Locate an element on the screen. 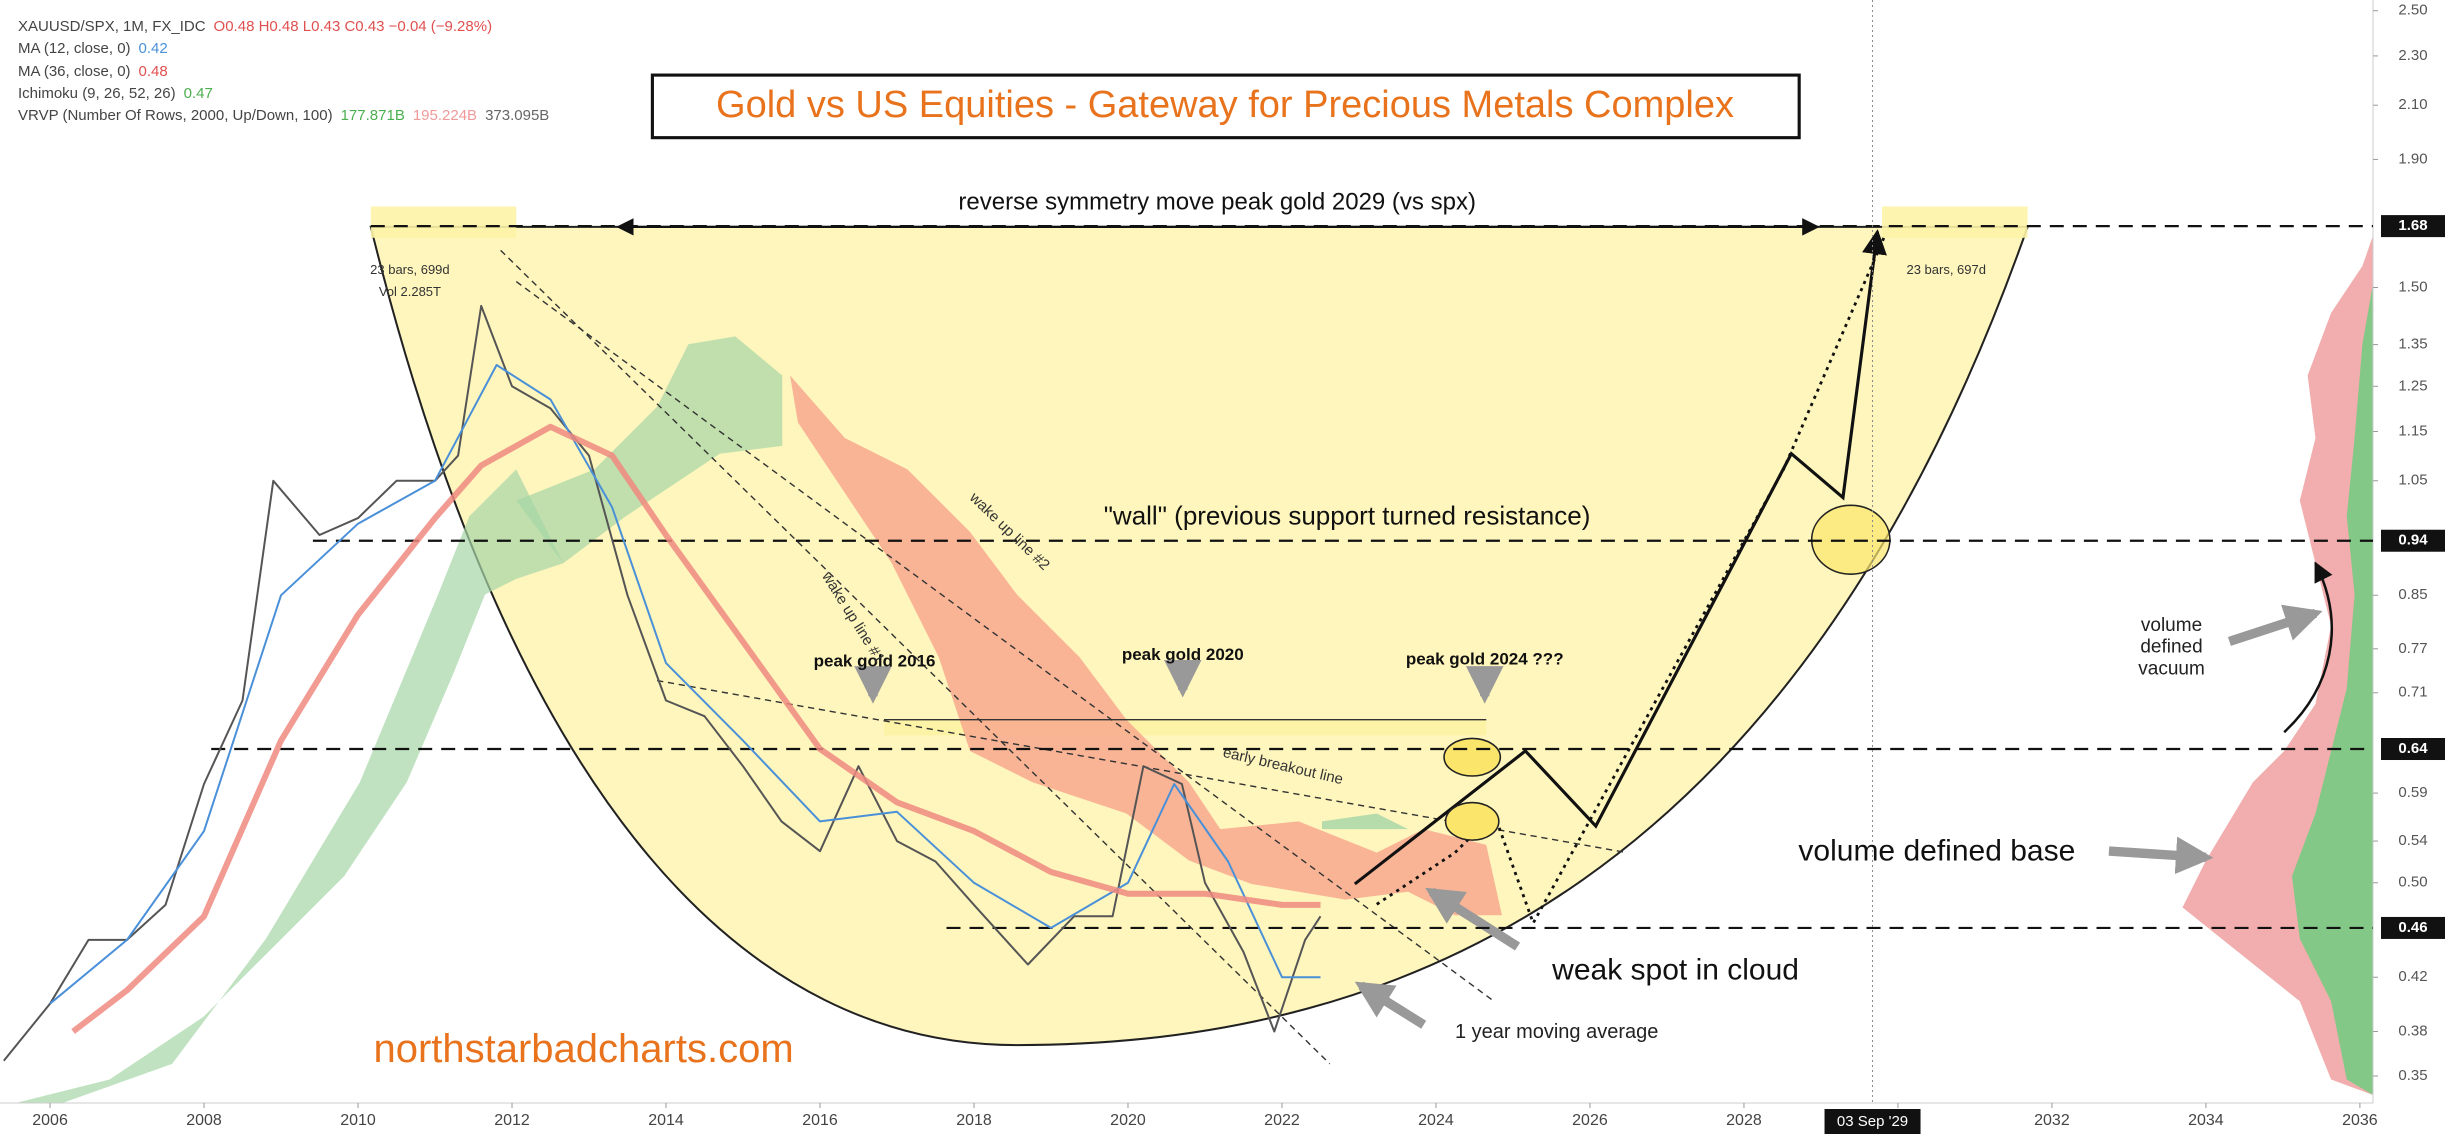 This screenshot has width=2453, height=1134. y-tick-label: 0.59 is located at coordinates (2412, 792).